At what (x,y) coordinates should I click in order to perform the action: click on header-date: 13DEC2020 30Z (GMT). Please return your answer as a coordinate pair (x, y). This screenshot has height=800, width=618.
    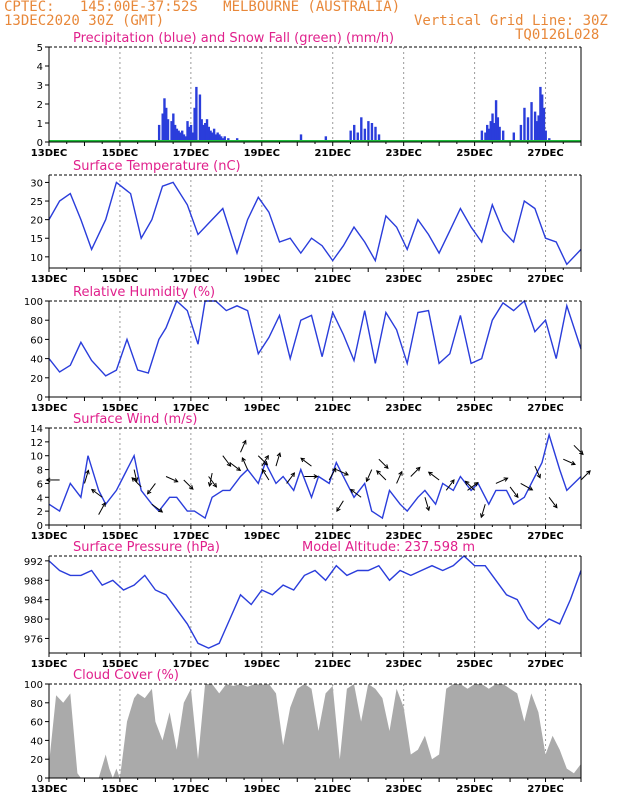
    Looking at the image, I should click on (84, 21).